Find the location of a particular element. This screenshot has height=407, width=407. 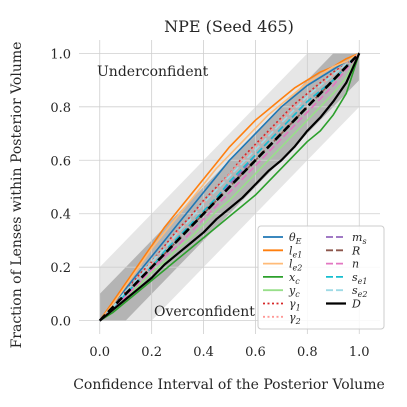

x-tick-label: 0.8 is located at coordinates (307, 352).